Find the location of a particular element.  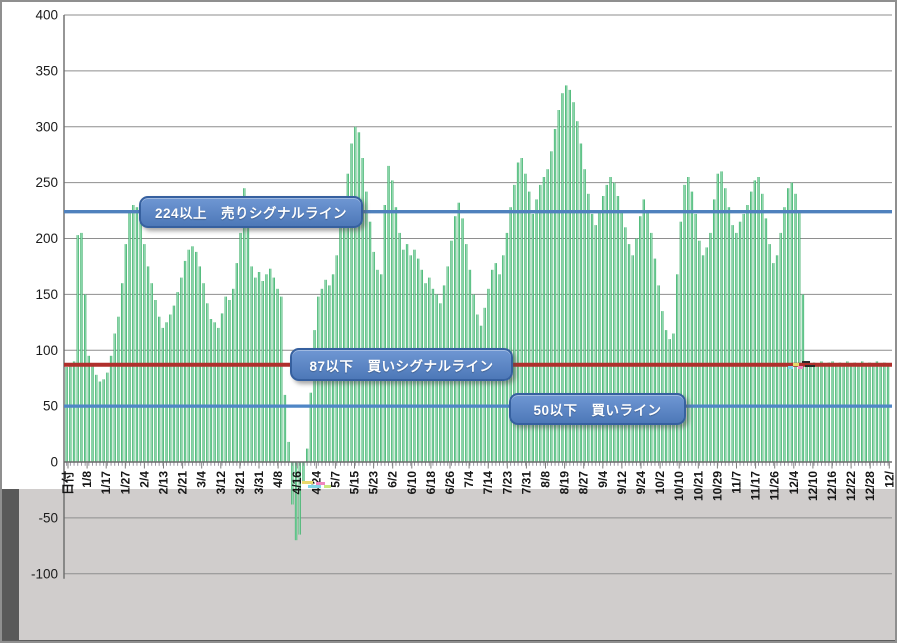

y-tick-label: 350 is located at coordinates (46, 70).